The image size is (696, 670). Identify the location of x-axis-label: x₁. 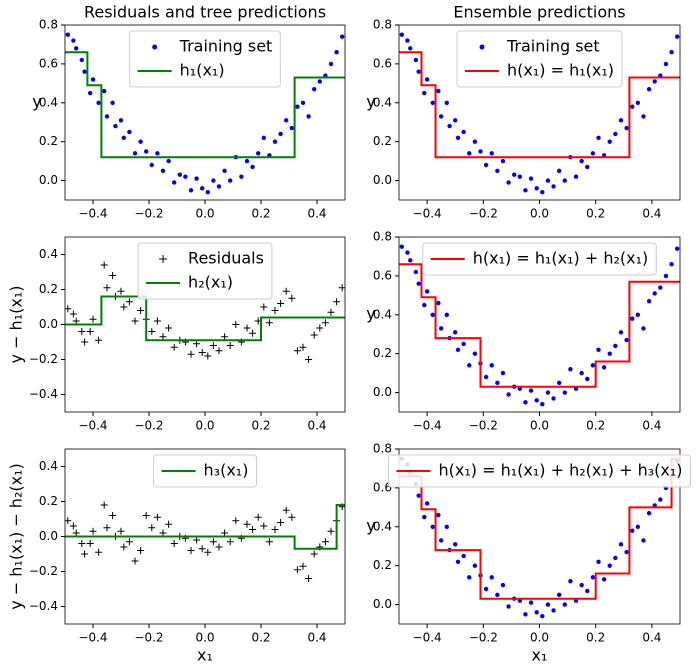
(205, 655).